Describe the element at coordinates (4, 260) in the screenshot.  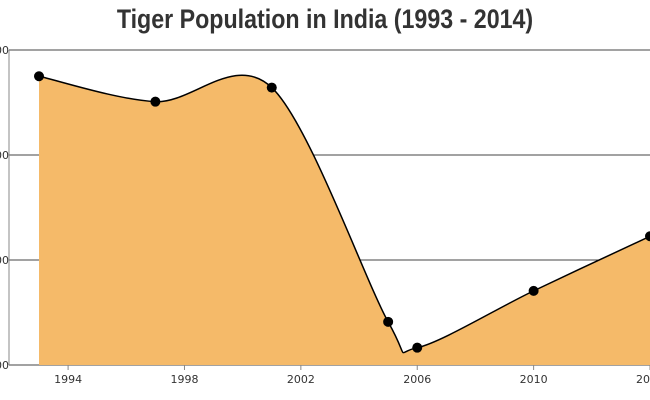
I see `y-tick-label: 2000` at that location.